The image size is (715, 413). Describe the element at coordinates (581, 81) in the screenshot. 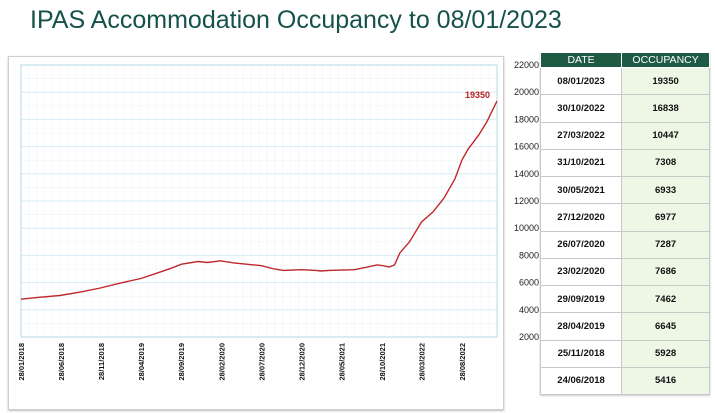

I see `date-cell: 08/01/2023` at that location.